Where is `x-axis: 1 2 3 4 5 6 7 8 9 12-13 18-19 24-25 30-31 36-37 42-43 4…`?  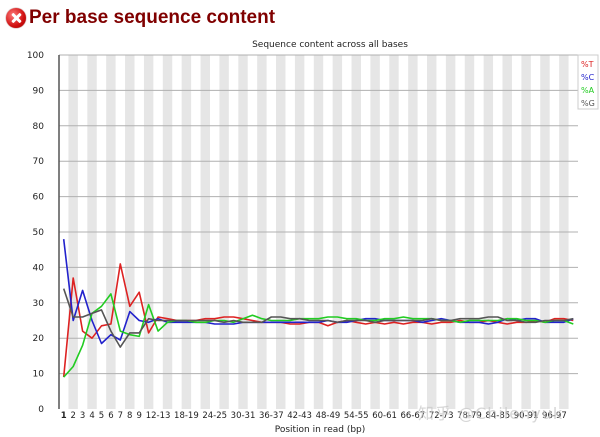
x-axis: 1 2 3 4 5 6 7 8 9 12-13 18-19 24-25 30-31 36-37 42-43 4… is located at coordinates (314, 416).